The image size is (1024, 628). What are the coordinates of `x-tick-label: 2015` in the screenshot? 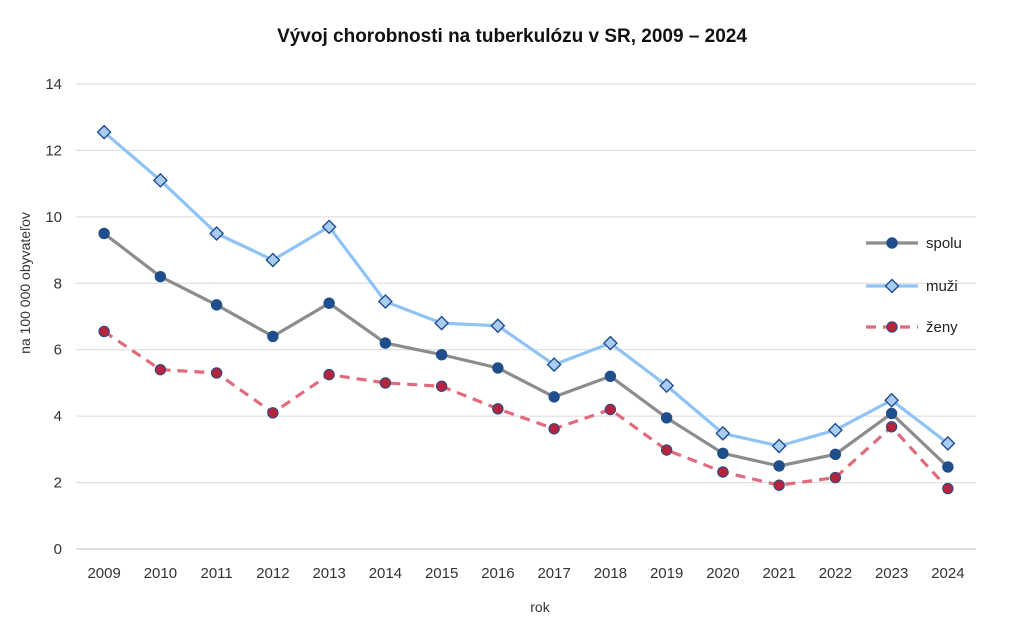 It's located at (441, 573).